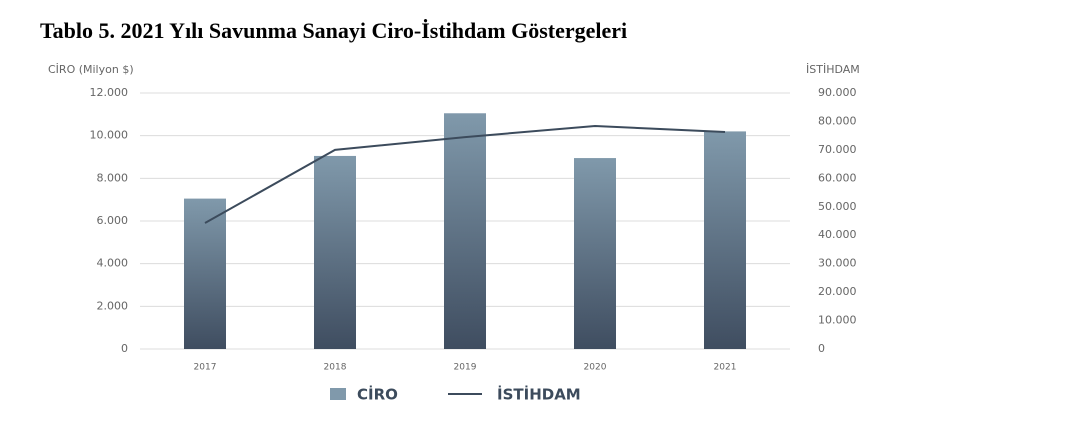  Describe the element at coordinates (109, 135) in the screenshot. I see `y-tick-label: 10.000` at that location.